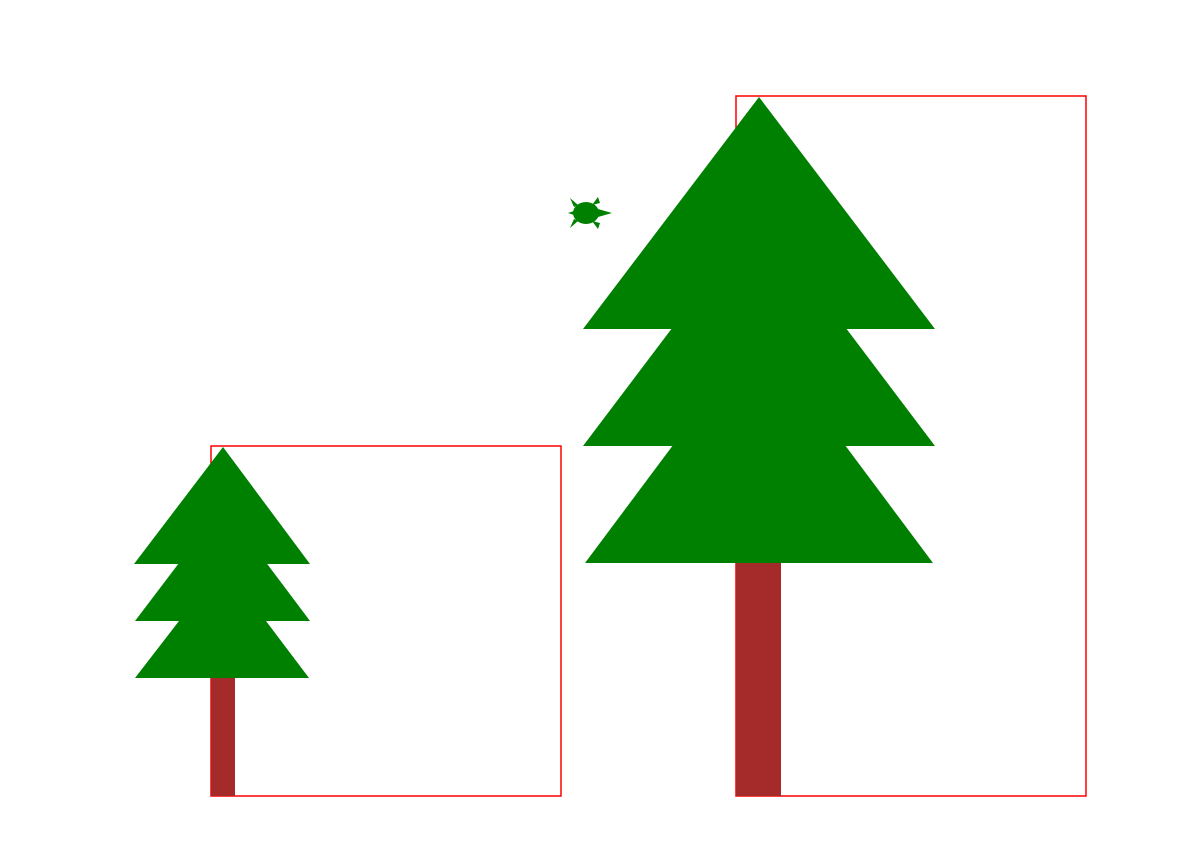 The image size is (1196, 855). Describe the element at coordinates (222, 505) in the screenshot. I see `small-tree-tier-top` at that location.